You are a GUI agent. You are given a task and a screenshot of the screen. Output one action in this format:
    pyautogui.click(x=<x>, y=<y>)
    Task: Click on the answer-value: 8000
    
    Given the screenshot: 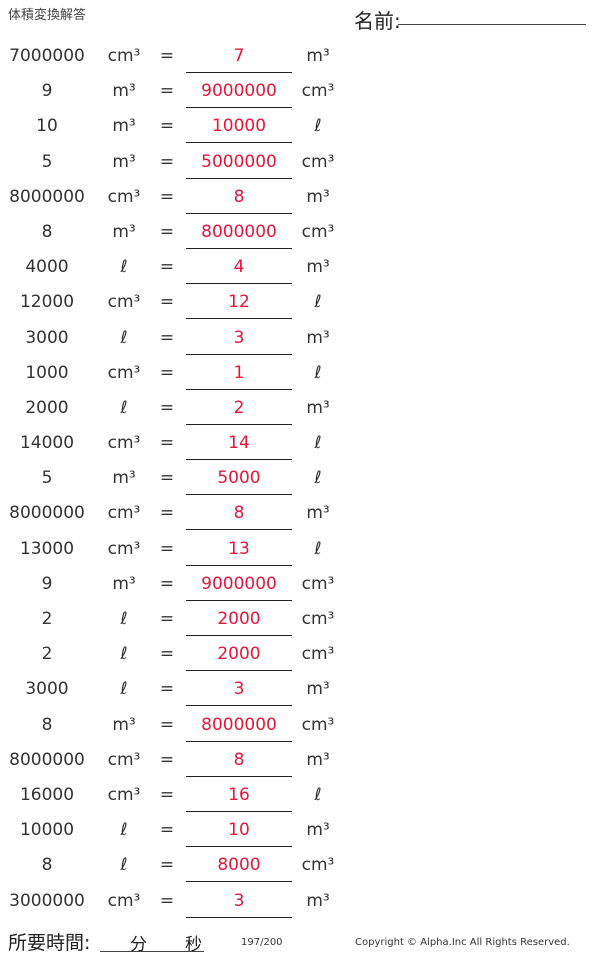 What is the action you would take?
    pyautogui.click(x=239, y=865)
    